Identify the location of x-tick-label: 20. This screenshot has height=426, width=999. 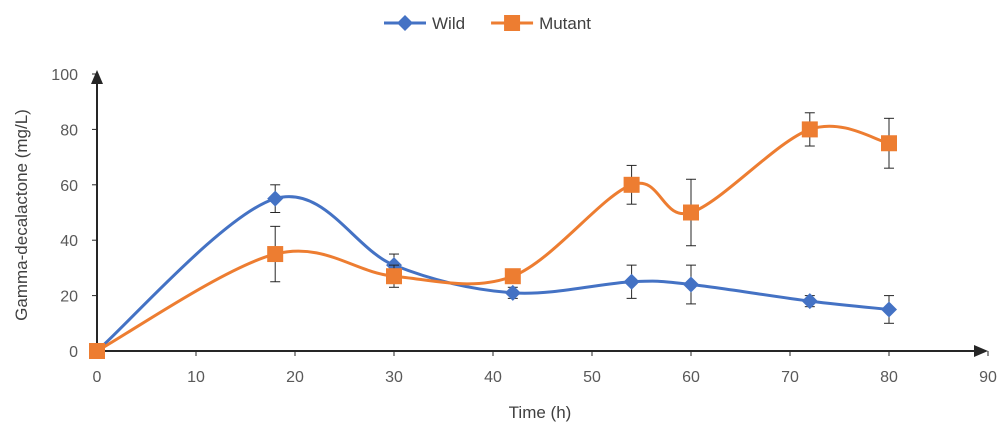
(295, 377).